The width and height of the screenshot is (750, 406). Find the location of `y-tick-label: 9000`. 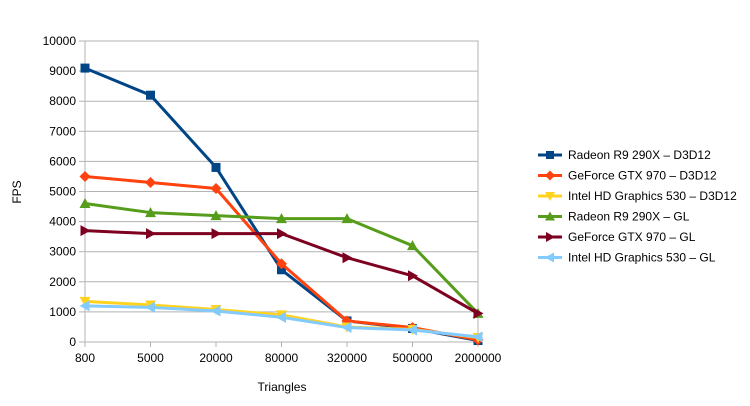

y-tick-label: 9000 is located at coordinates (62, 71).